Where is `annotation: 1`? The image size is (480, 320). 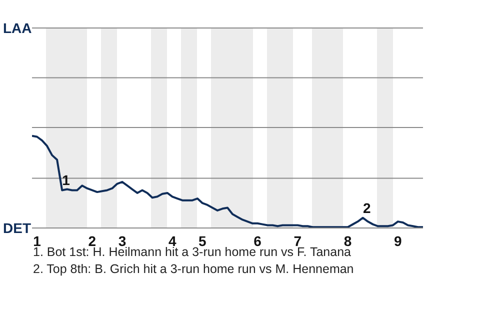 annotation: 1 is located at coordinates (66, 180).